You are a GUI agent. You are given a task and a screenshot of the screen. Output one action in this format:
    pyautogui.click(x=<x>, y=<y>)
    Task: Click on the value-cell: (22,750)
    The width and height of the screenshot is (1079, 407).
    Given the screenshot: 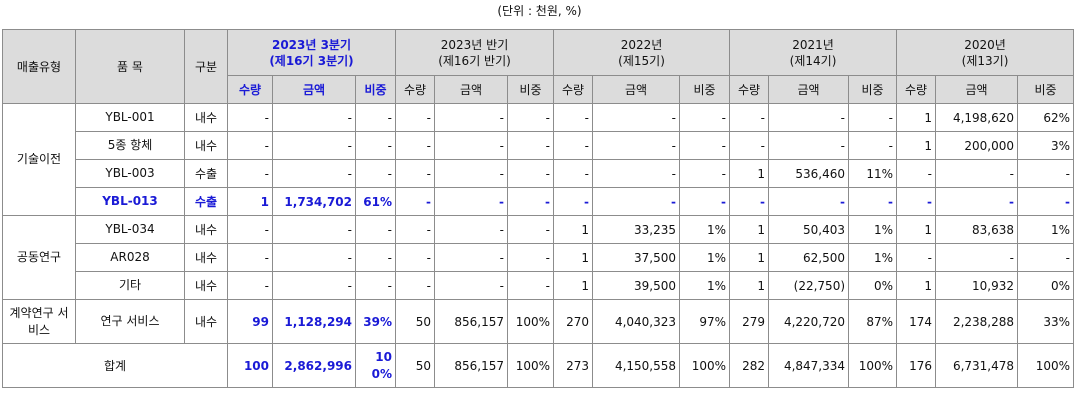 What is the action you would take?
    pyautogui.click(x=809, y=285)
    